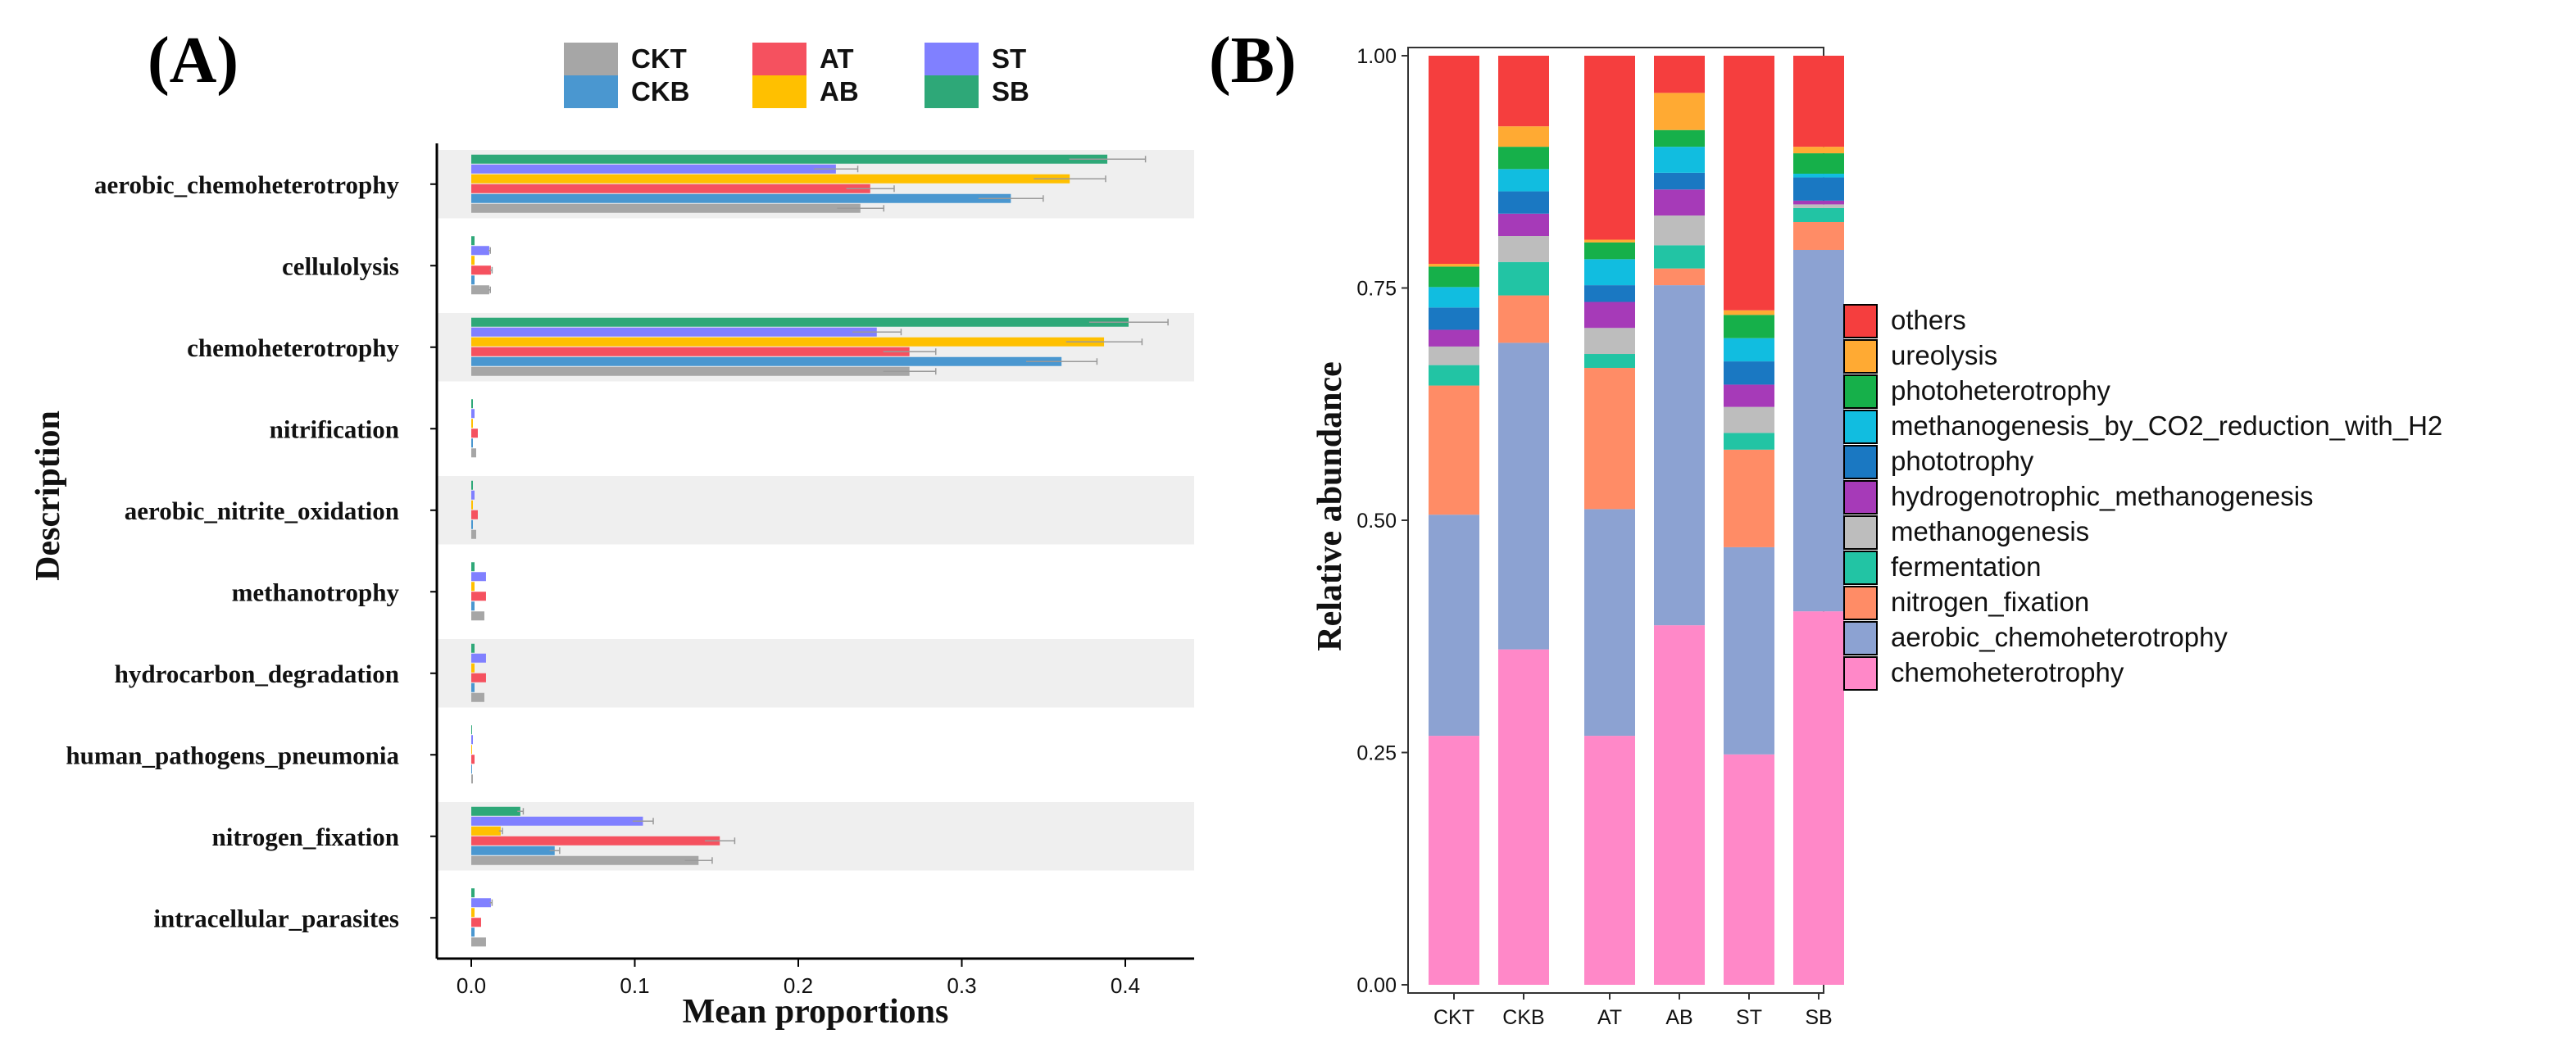 This screenshot has height=1061, width=2576. Describe the element at coordinates (660, 91) in the screenshot. I see `legend-label-ckb: CKB` at that location.